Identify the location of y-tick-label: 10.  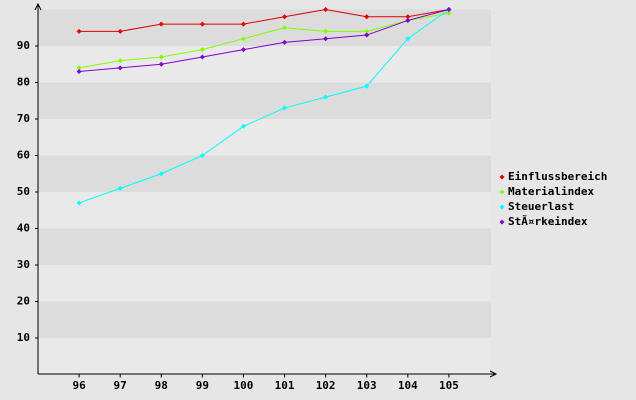
(23, 337).